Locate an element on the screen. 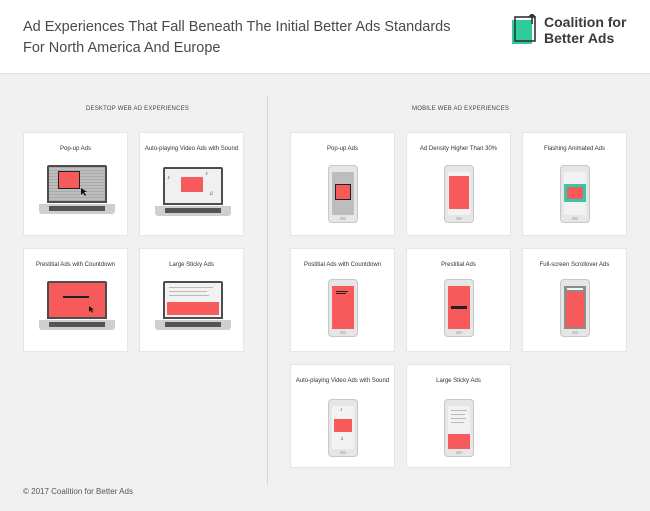 This screenshot has height=511, width=650. card-desktop-prestitial-countdown: Prestitial Ads with Countdown is located at coordinates (75, 300).